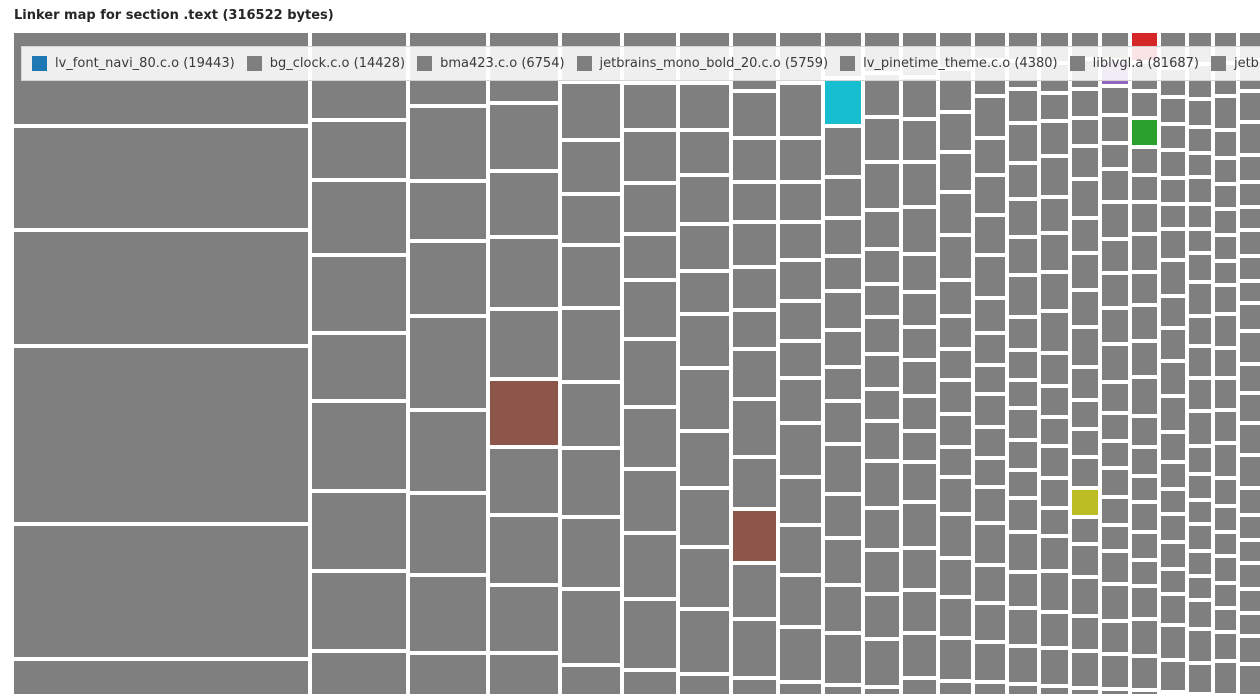  I want to click on legend-item: liblvgl.a (81687), so click(1134, 63).